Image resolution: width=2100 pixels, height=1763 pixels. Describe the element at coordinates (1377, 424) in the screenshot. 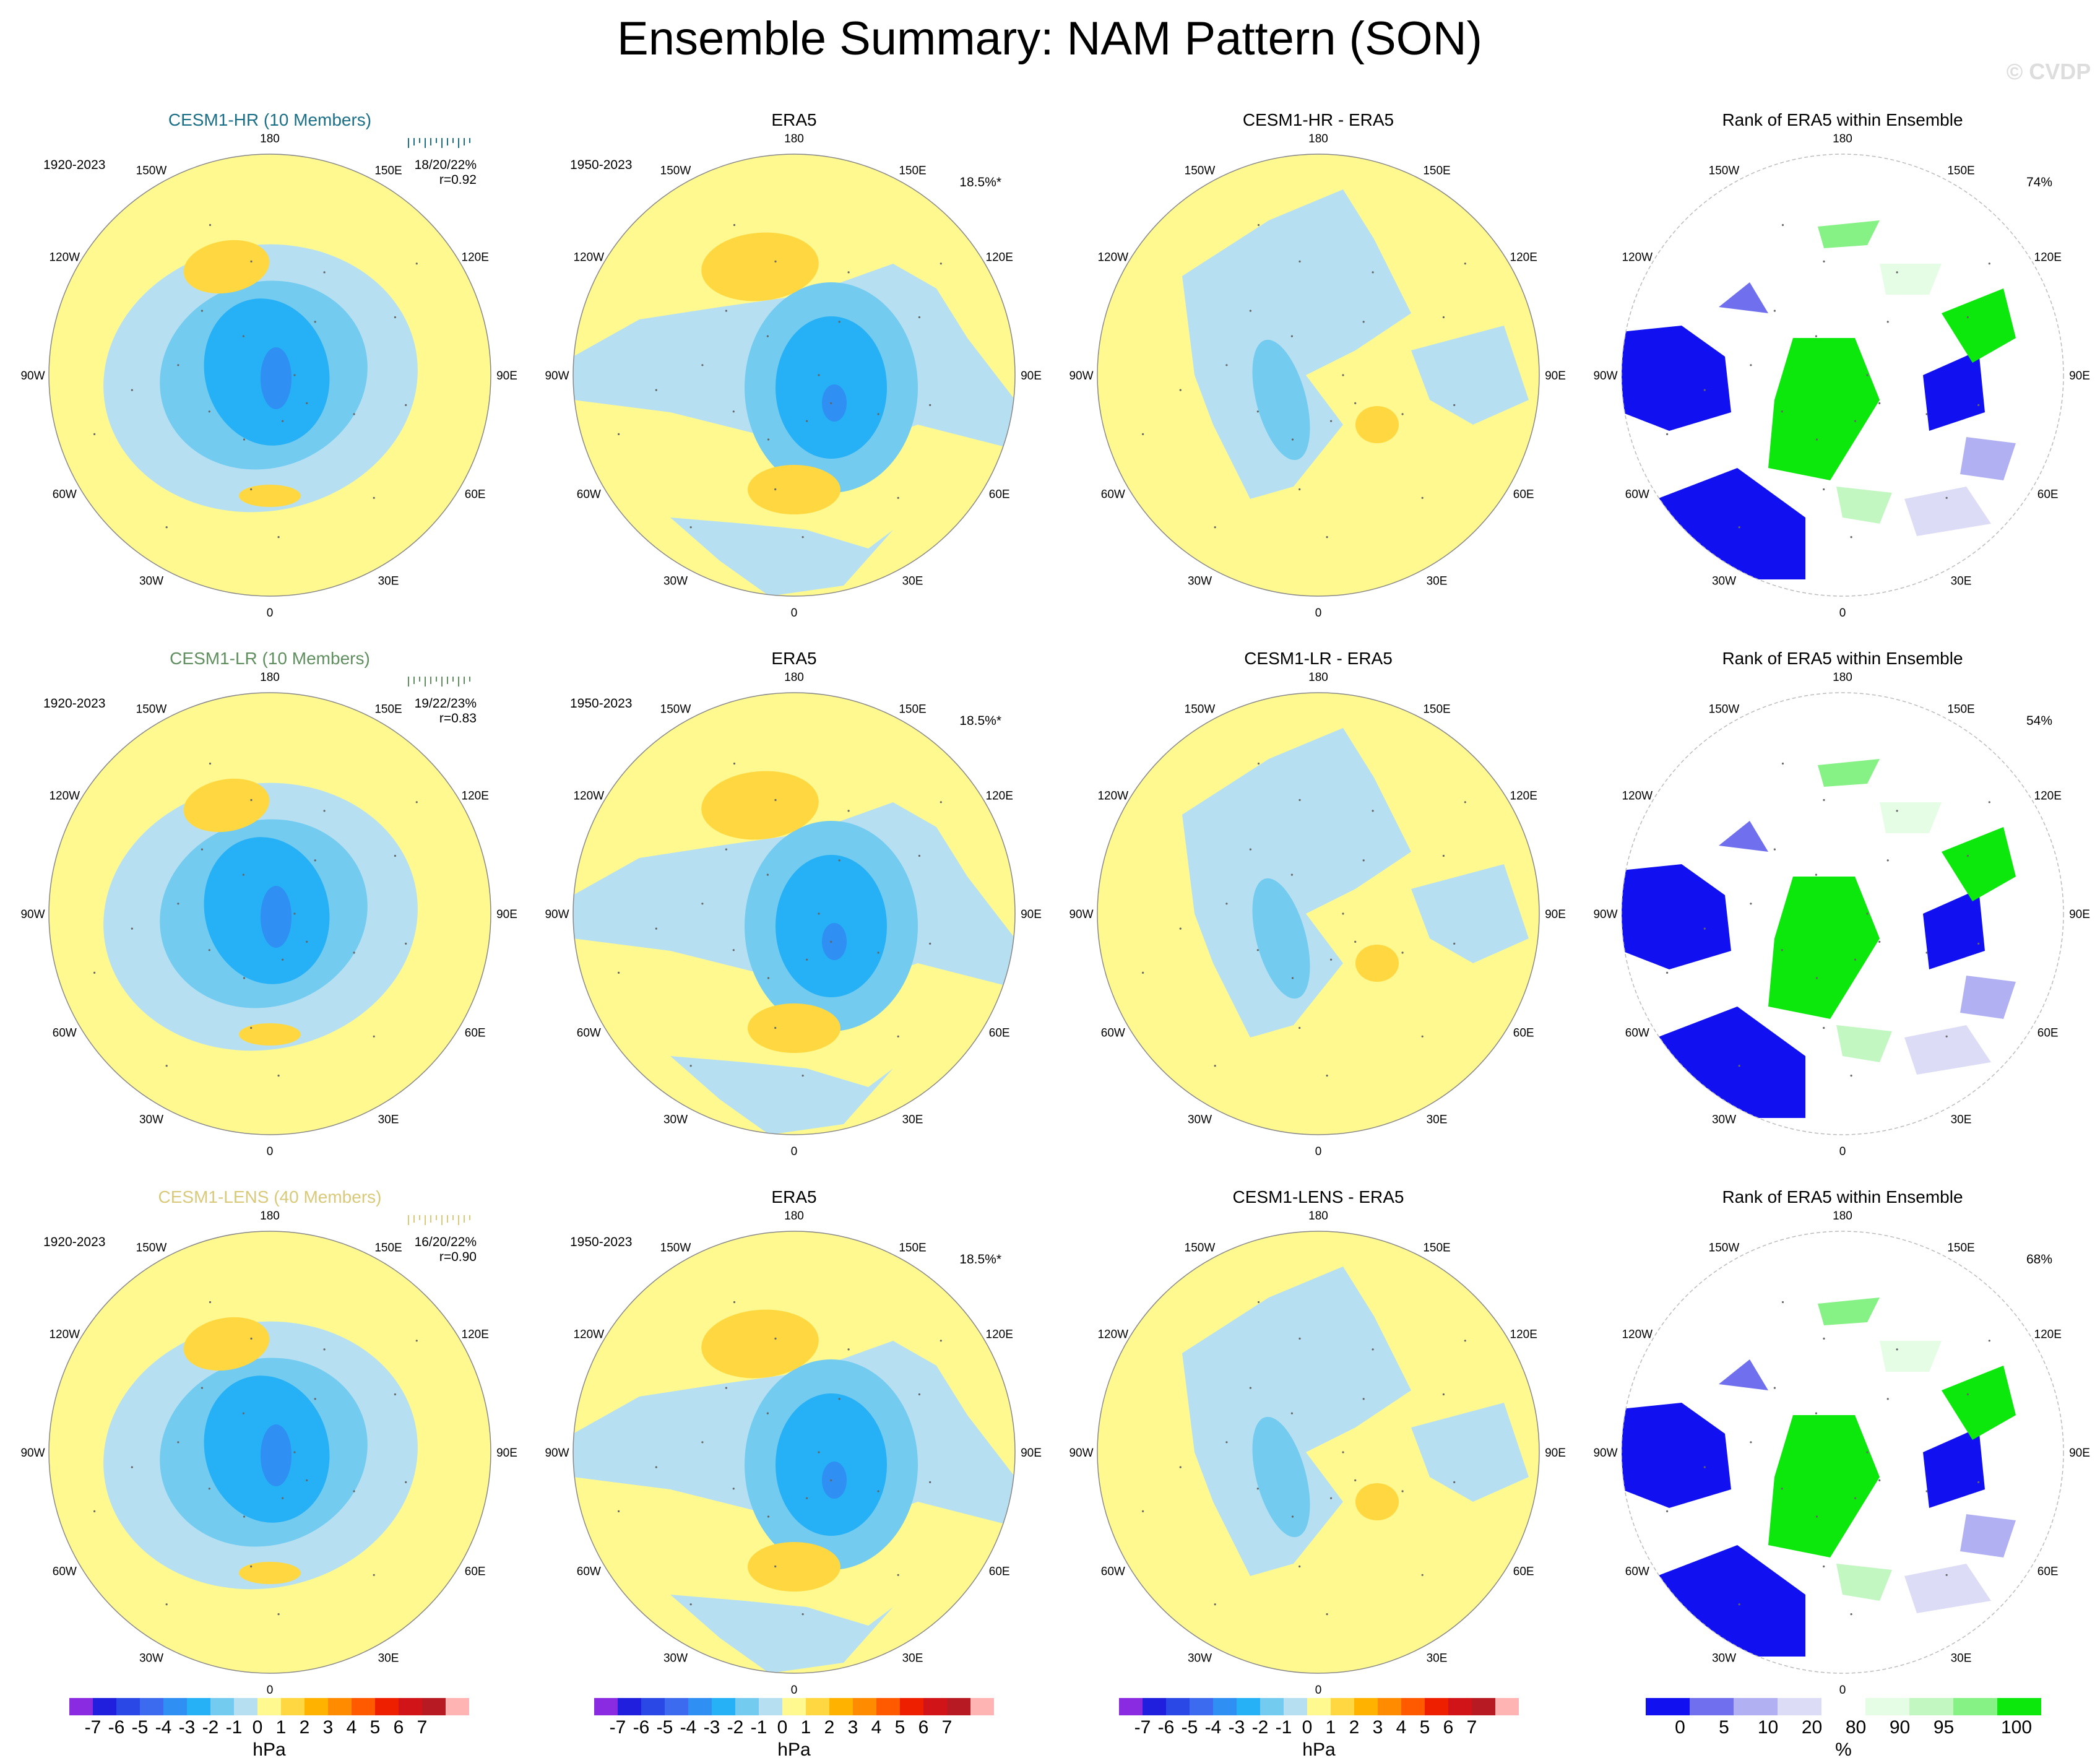

I see `field-positive-scandinavia` at that location.